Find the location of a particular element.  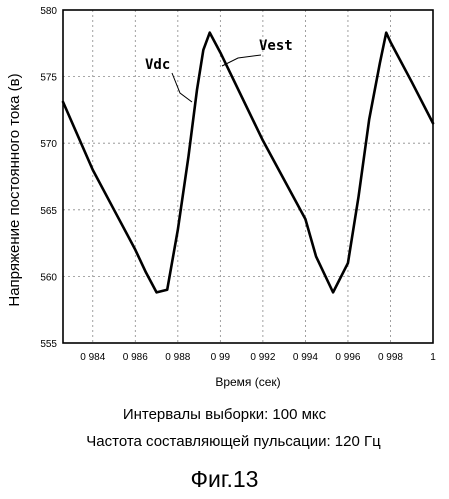

annotation-vest: Vest is located at coordinates (276, 46).